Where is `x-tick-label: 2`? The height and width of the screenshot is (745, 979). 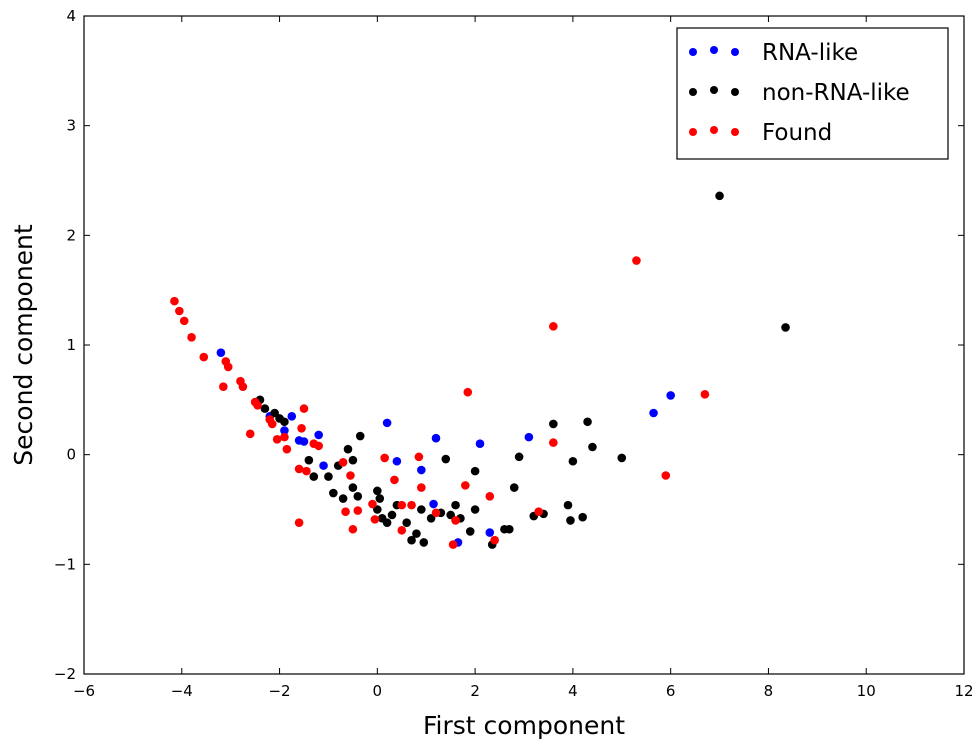
x-tick-label: 2 is located at coordinates (475, 691).